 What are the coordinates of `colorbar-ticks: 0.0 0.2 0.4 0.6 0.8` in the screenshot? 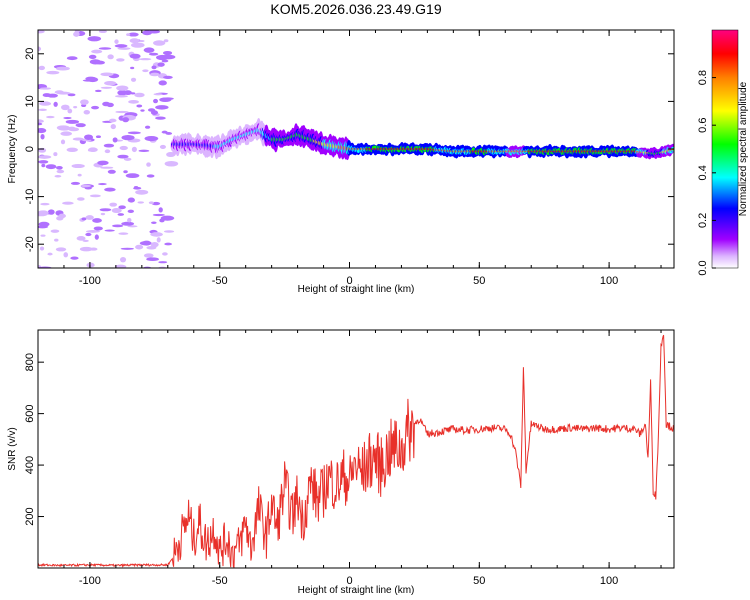 It's located at (706, 173).